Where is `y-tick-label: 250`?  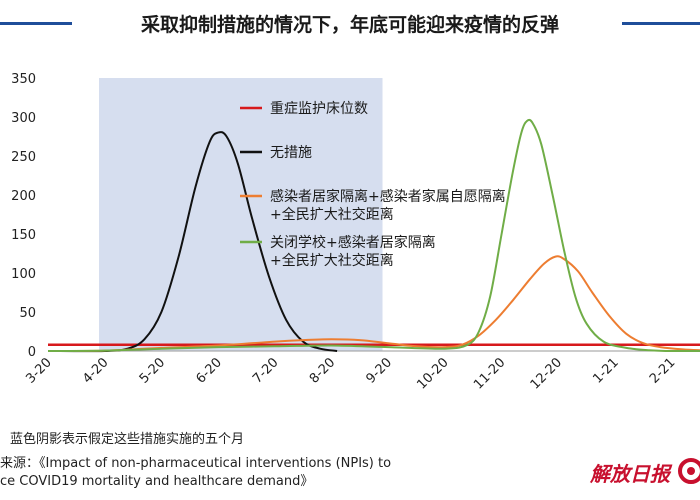 y-tick-label: 250 is located at coordinates (23, 157).